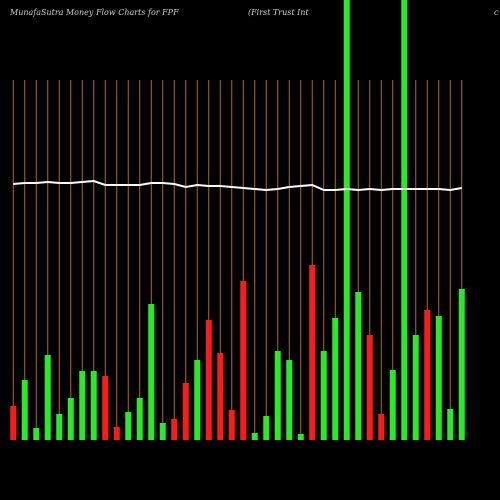  What do you see at coordinates (278, 12) in the screenshot?
I see `chart-subtitle: (First Trust Int` at bounding box center [278, 12].